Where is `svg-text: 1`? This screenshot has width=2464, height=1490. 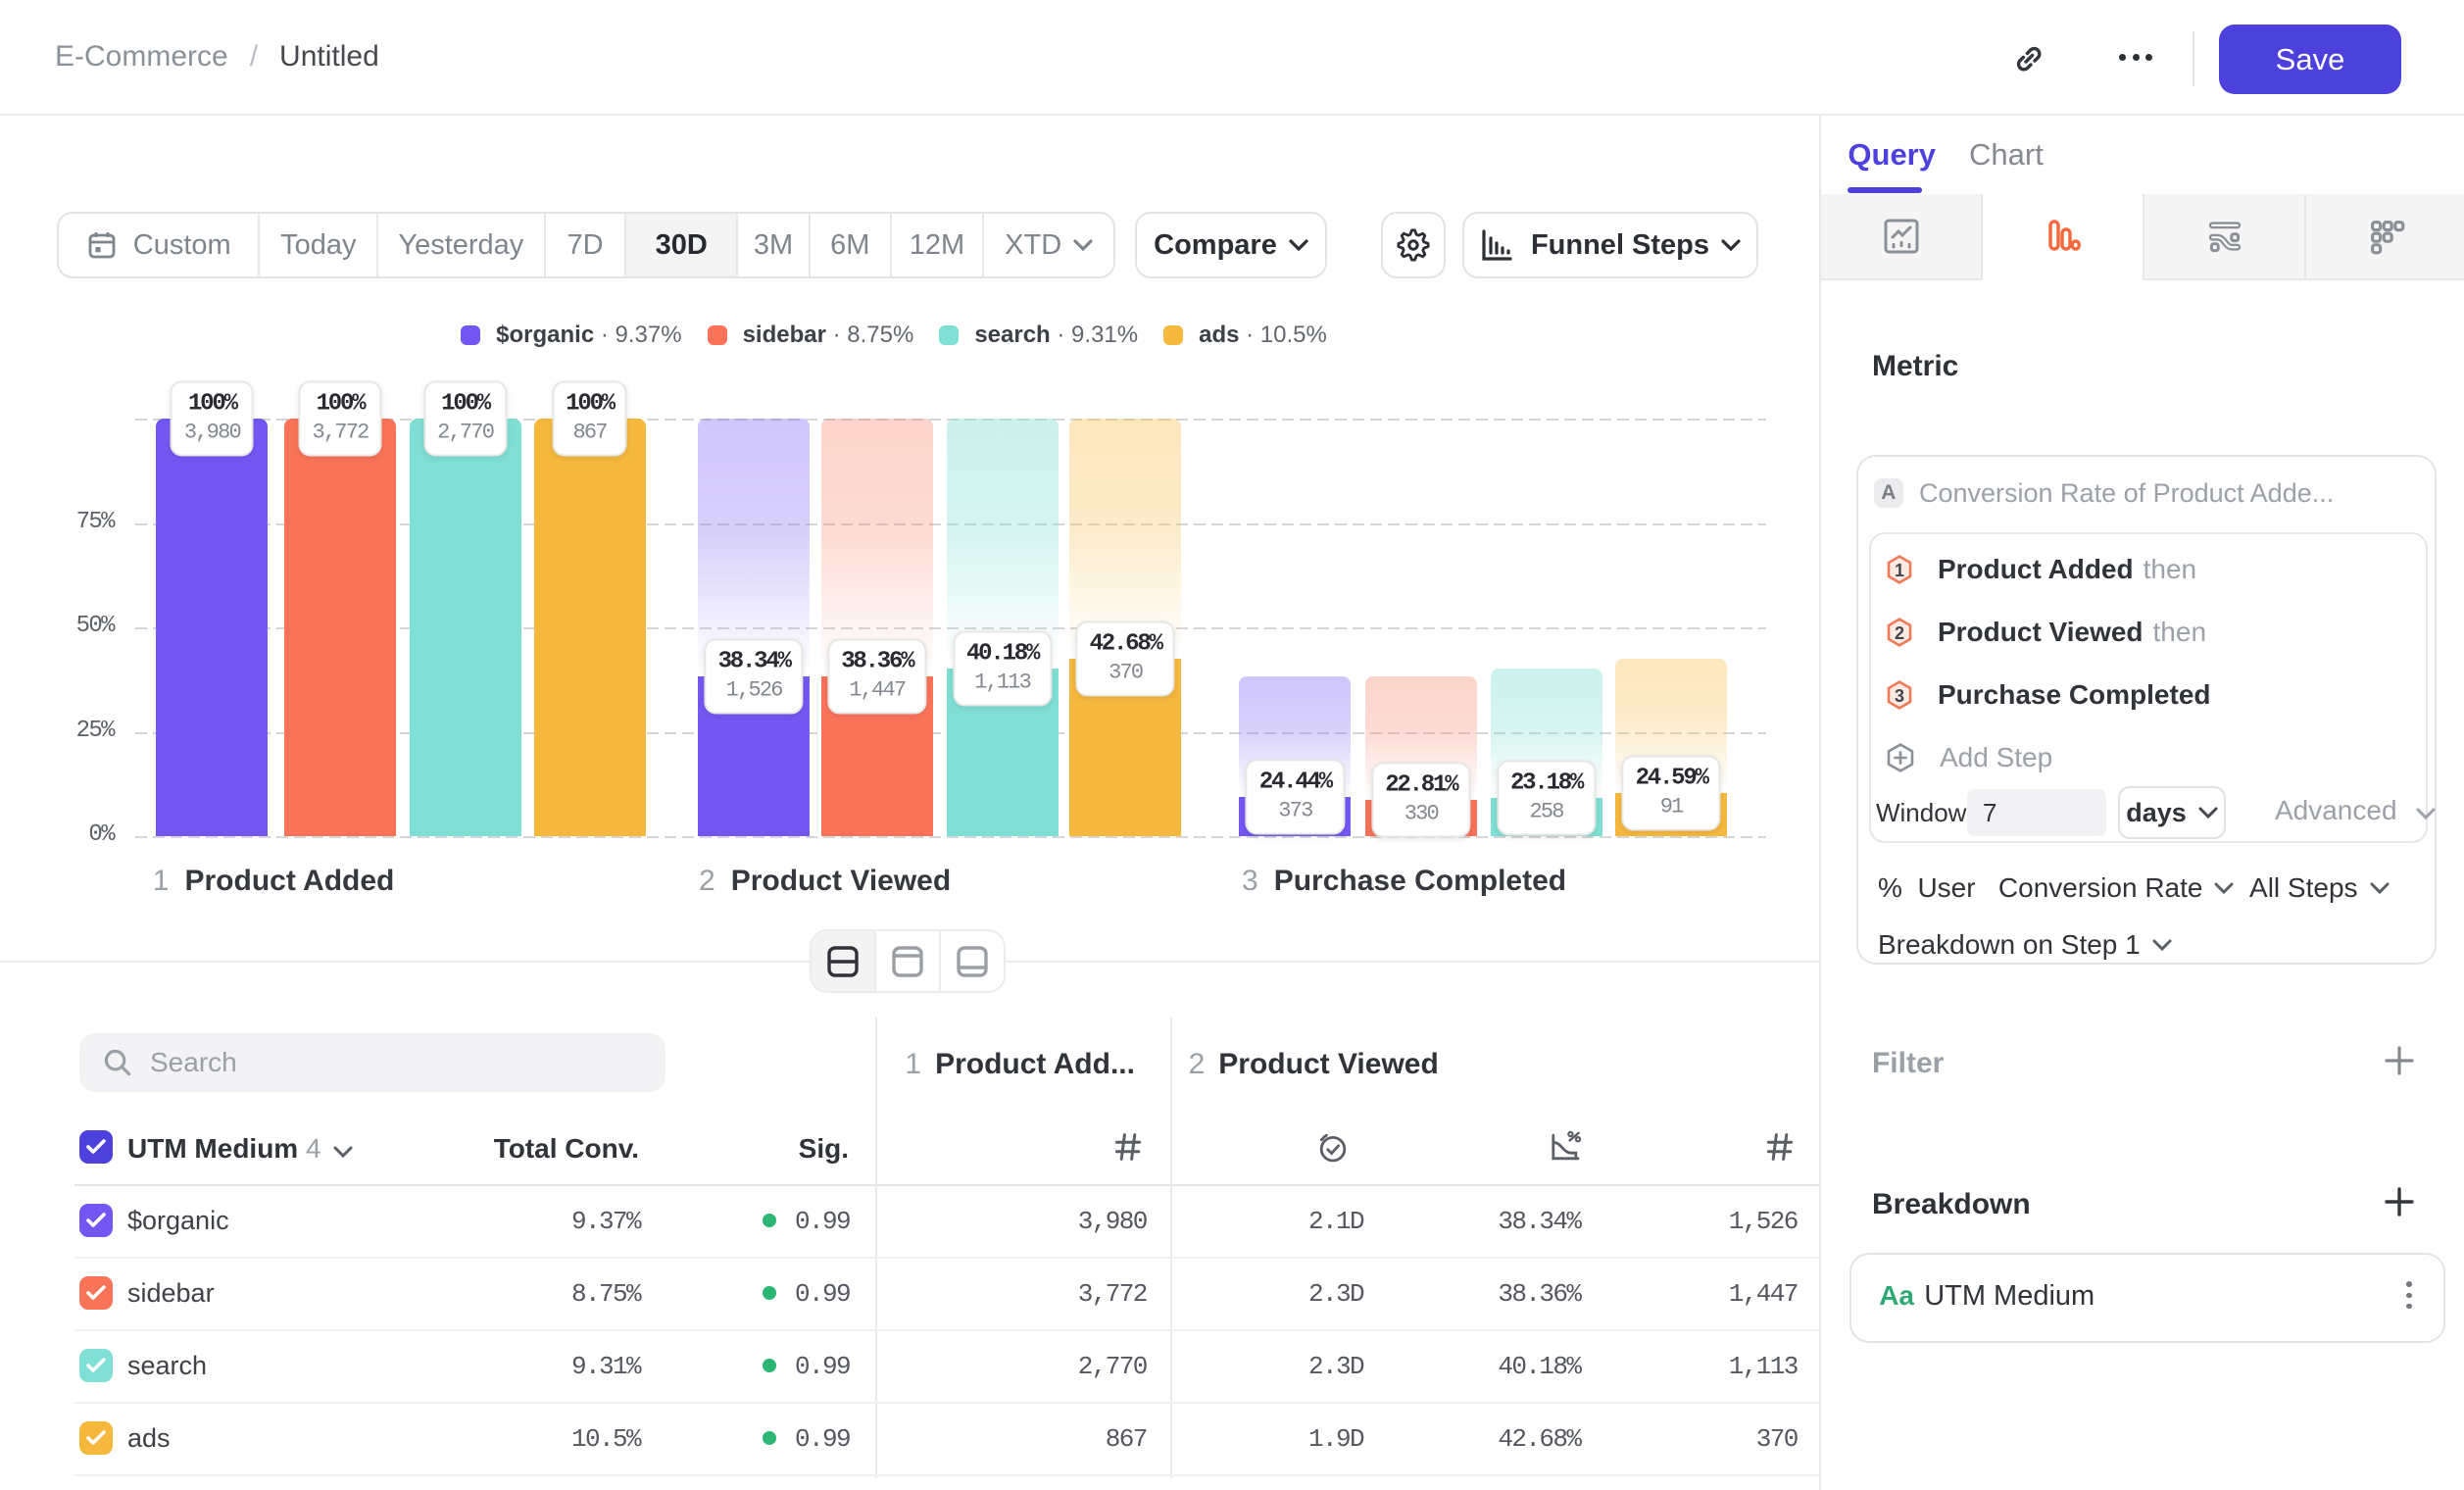
svg-text: 1 is located at coordinates (1900, 570).